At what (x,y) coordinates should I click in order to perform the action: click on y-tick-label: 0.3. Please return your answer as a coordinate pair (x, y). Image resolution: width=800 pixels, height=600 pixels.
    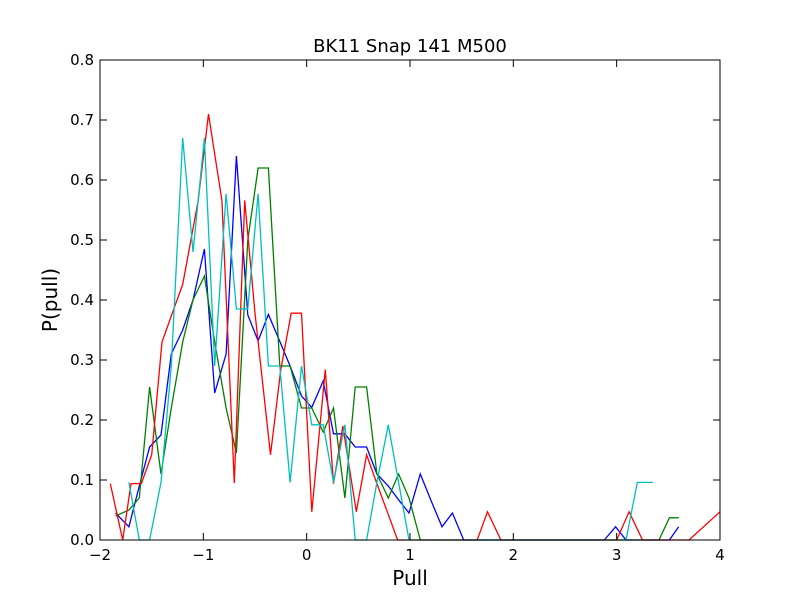
    Looking at the image, I should click on (82, 360).